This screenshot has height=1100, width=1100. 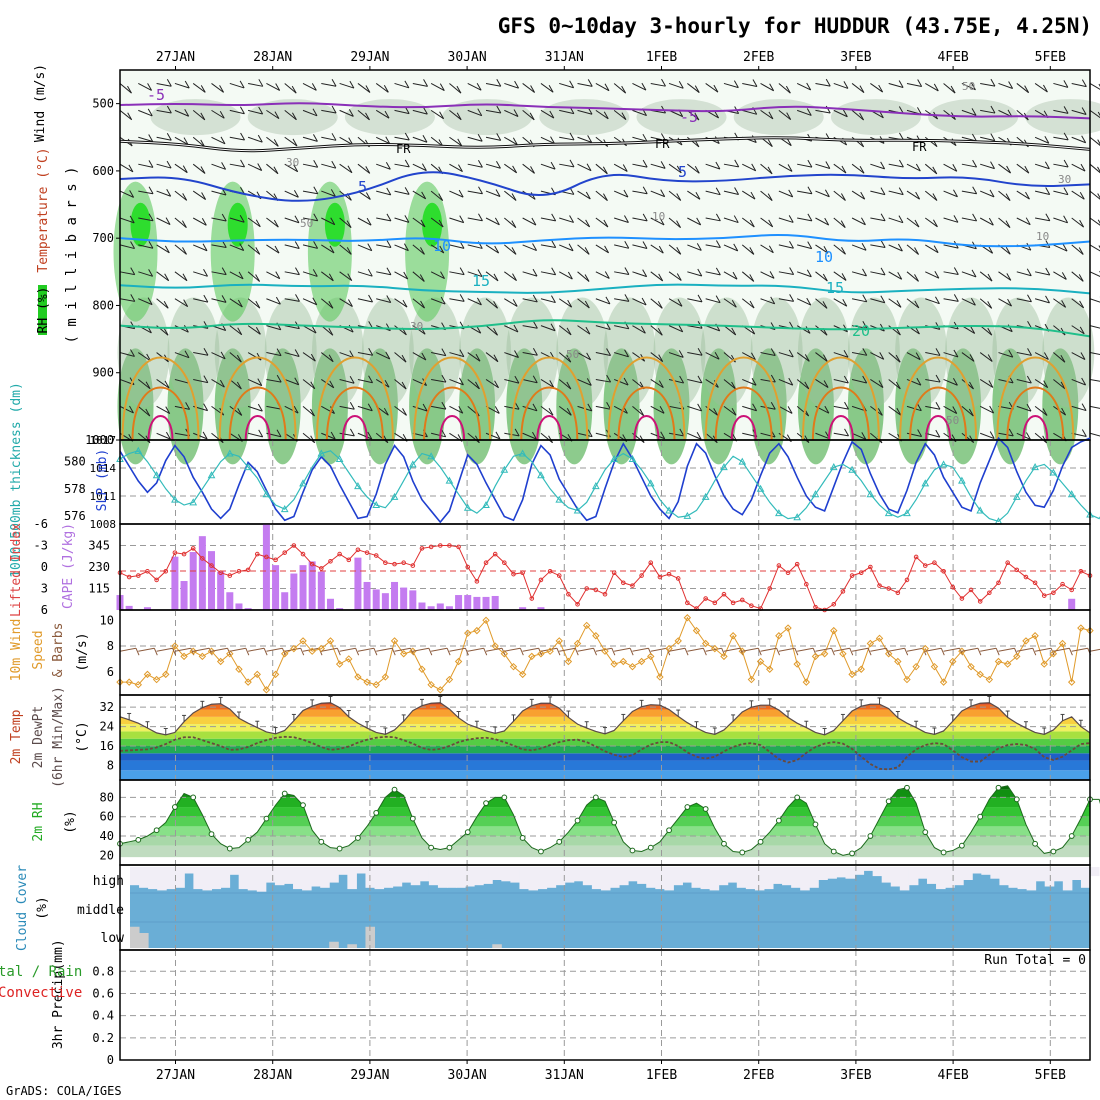 I want to click on temp-band, so click(x=605, y=720).